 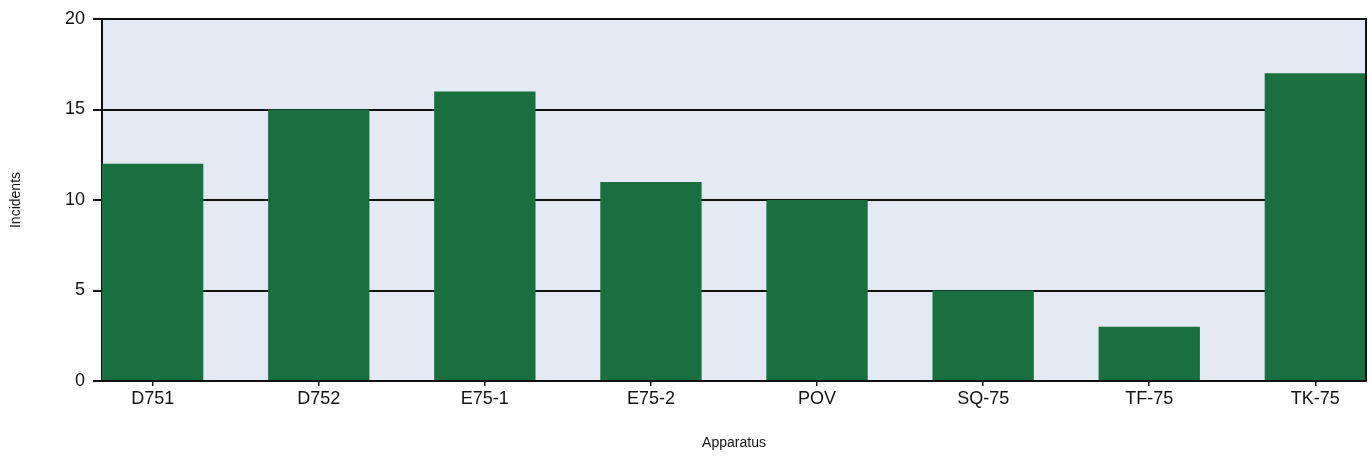 What do you see at coordinates (153, 397) in the screenshot?
I see `x-tick-label: D751` at bounding box center [153, 397].